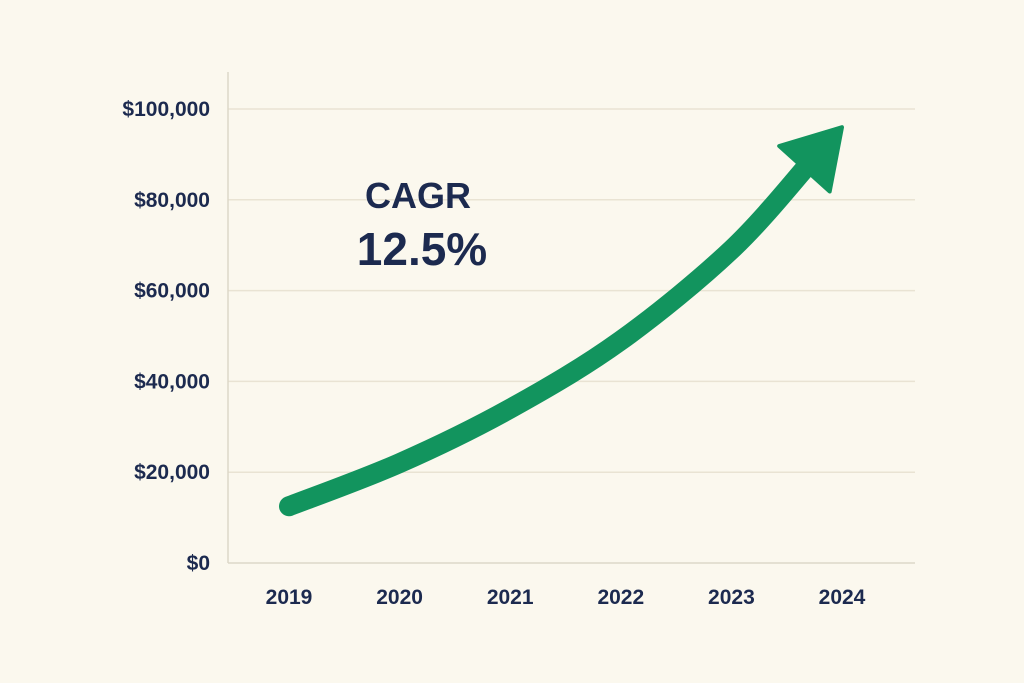 This screenshot has width=1024, height=683. Describe the element at coordinates (399, 597) in the screenshot. I see `x-tick-label: 2020` at that location.